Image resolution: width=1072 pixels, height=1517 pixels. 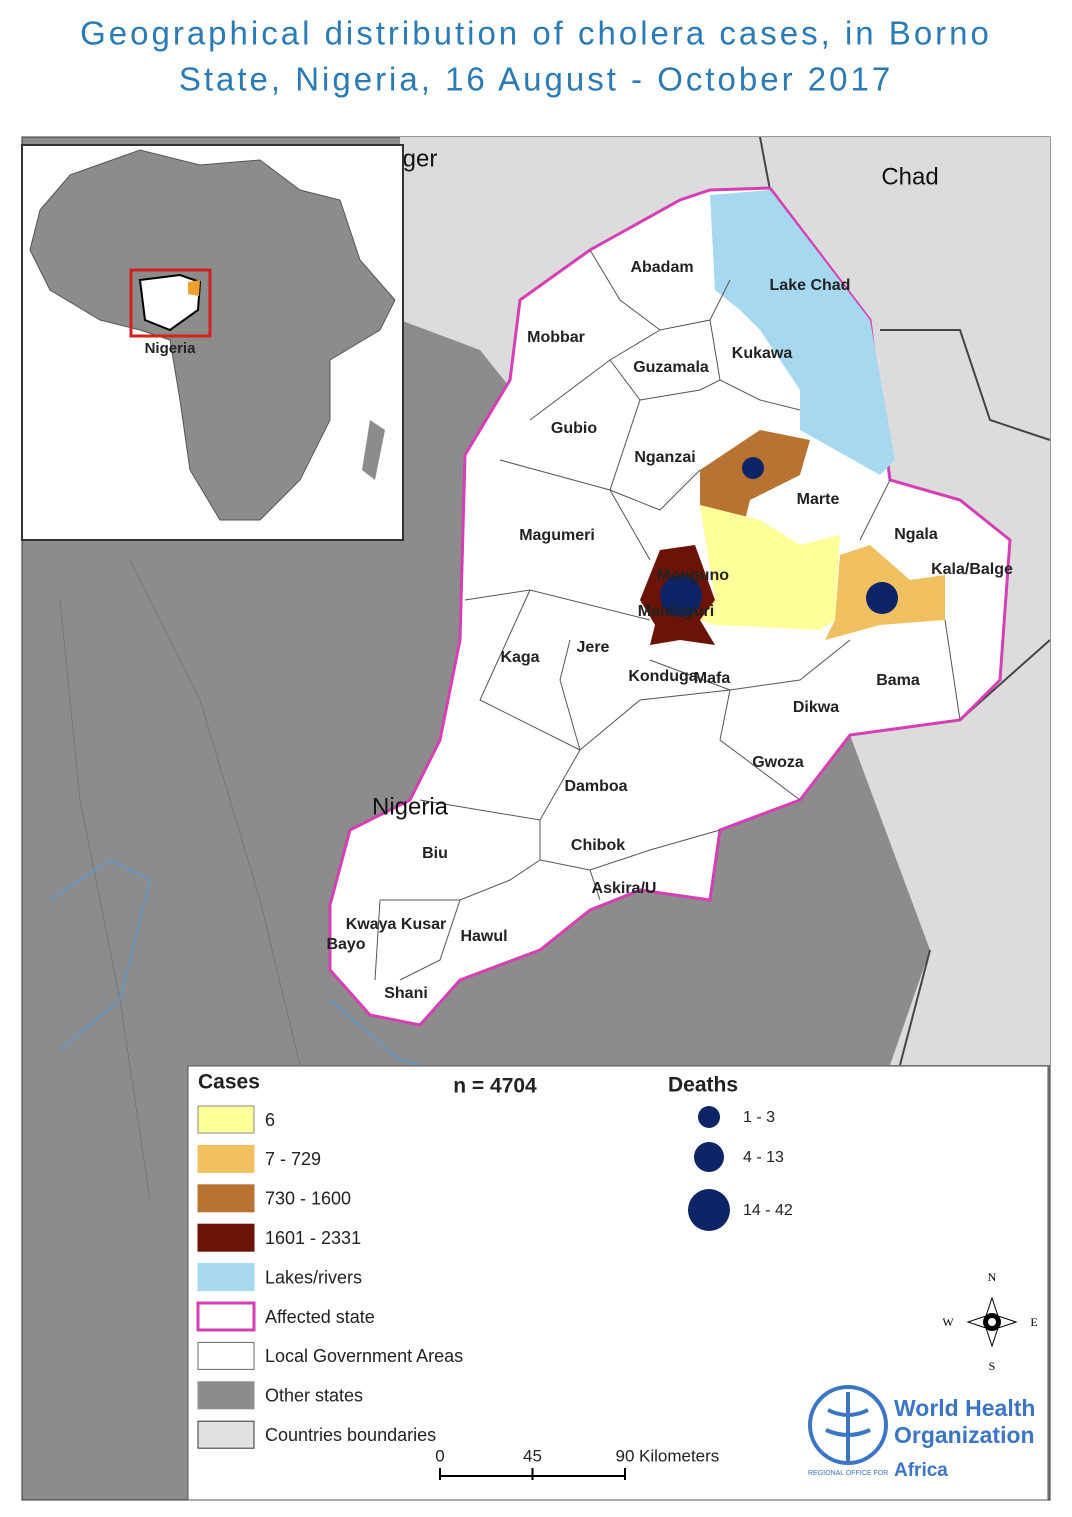 What do you see at coordinates (810, 285) in the screenshot?
I see `lga-label: Lake Chad` at bounding box center [810, 285].